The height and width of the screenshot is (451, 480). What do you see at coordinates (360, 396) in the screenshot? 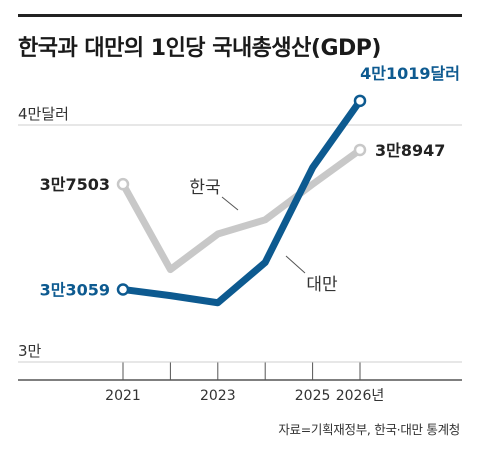
I see `x-tick-label-3: 2026년` at bounding box center [360, 396].